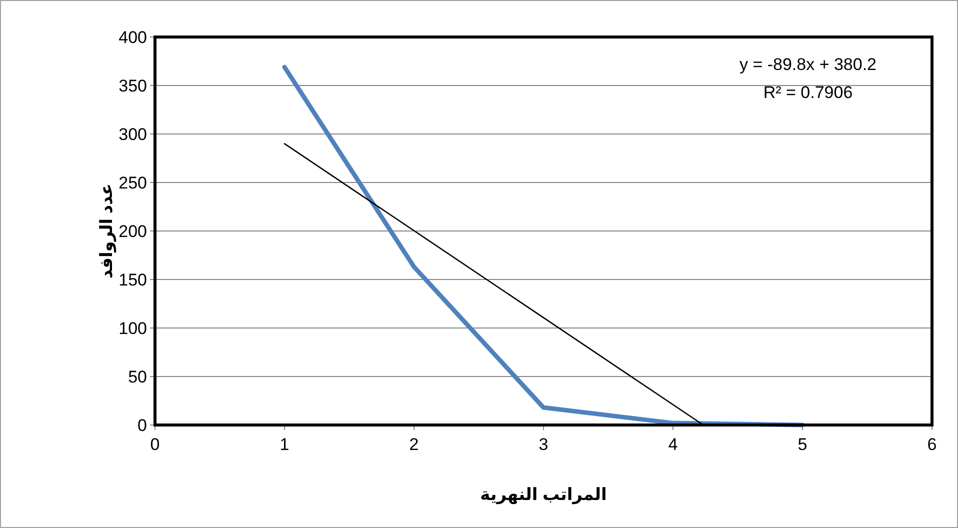 The width and height of the screenshot is (958, 528). What do you see at coordinates (142, 425) in the screenshot?
I see `y-tick-label: 0` at bounding box center [142, 425].